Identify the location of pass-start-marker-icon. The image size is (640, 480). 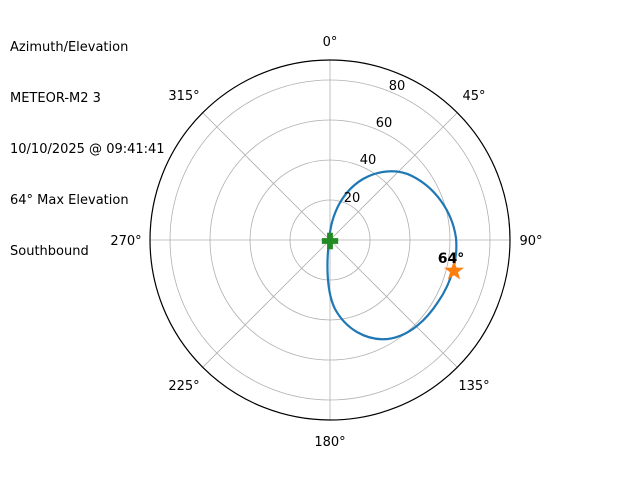
(330, 241).